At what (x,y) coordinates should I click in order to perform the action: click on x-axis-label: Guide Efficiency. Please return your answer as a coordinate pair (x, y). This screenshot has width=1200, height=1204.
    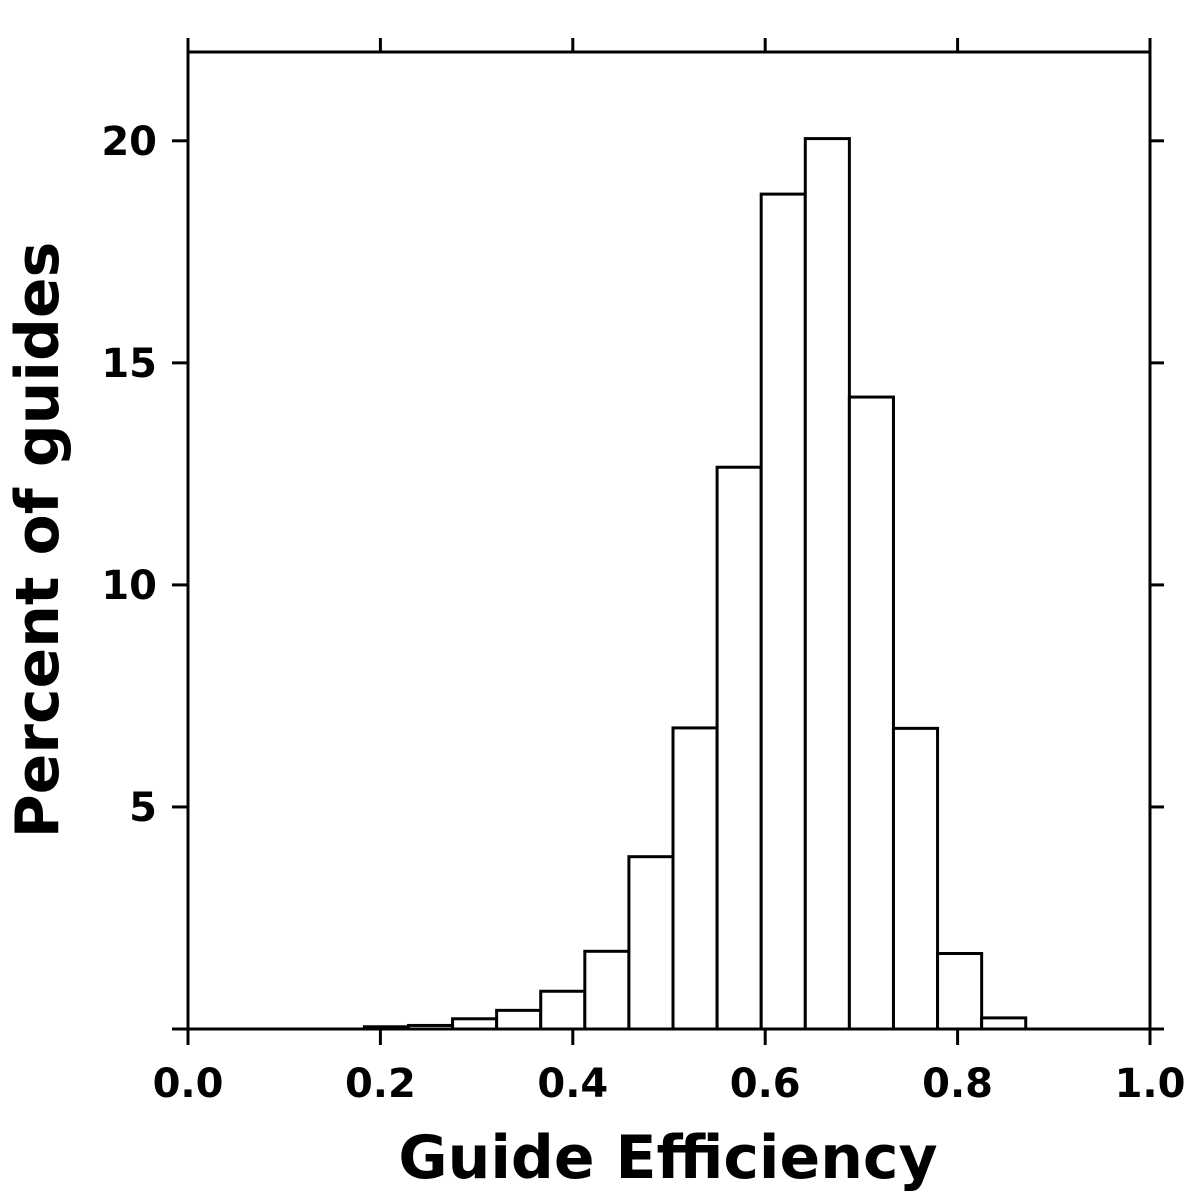
    Looking at the image, I should click on (667, 1158).